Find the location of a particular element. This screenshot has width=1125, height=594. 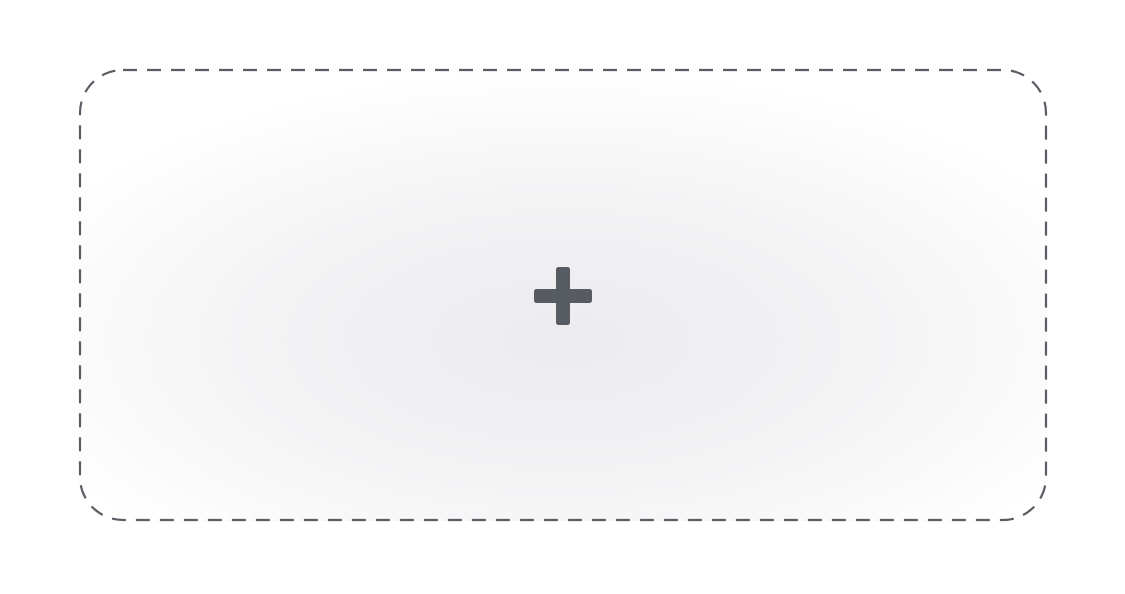

plus-icon is located at coordinates (563, 296).